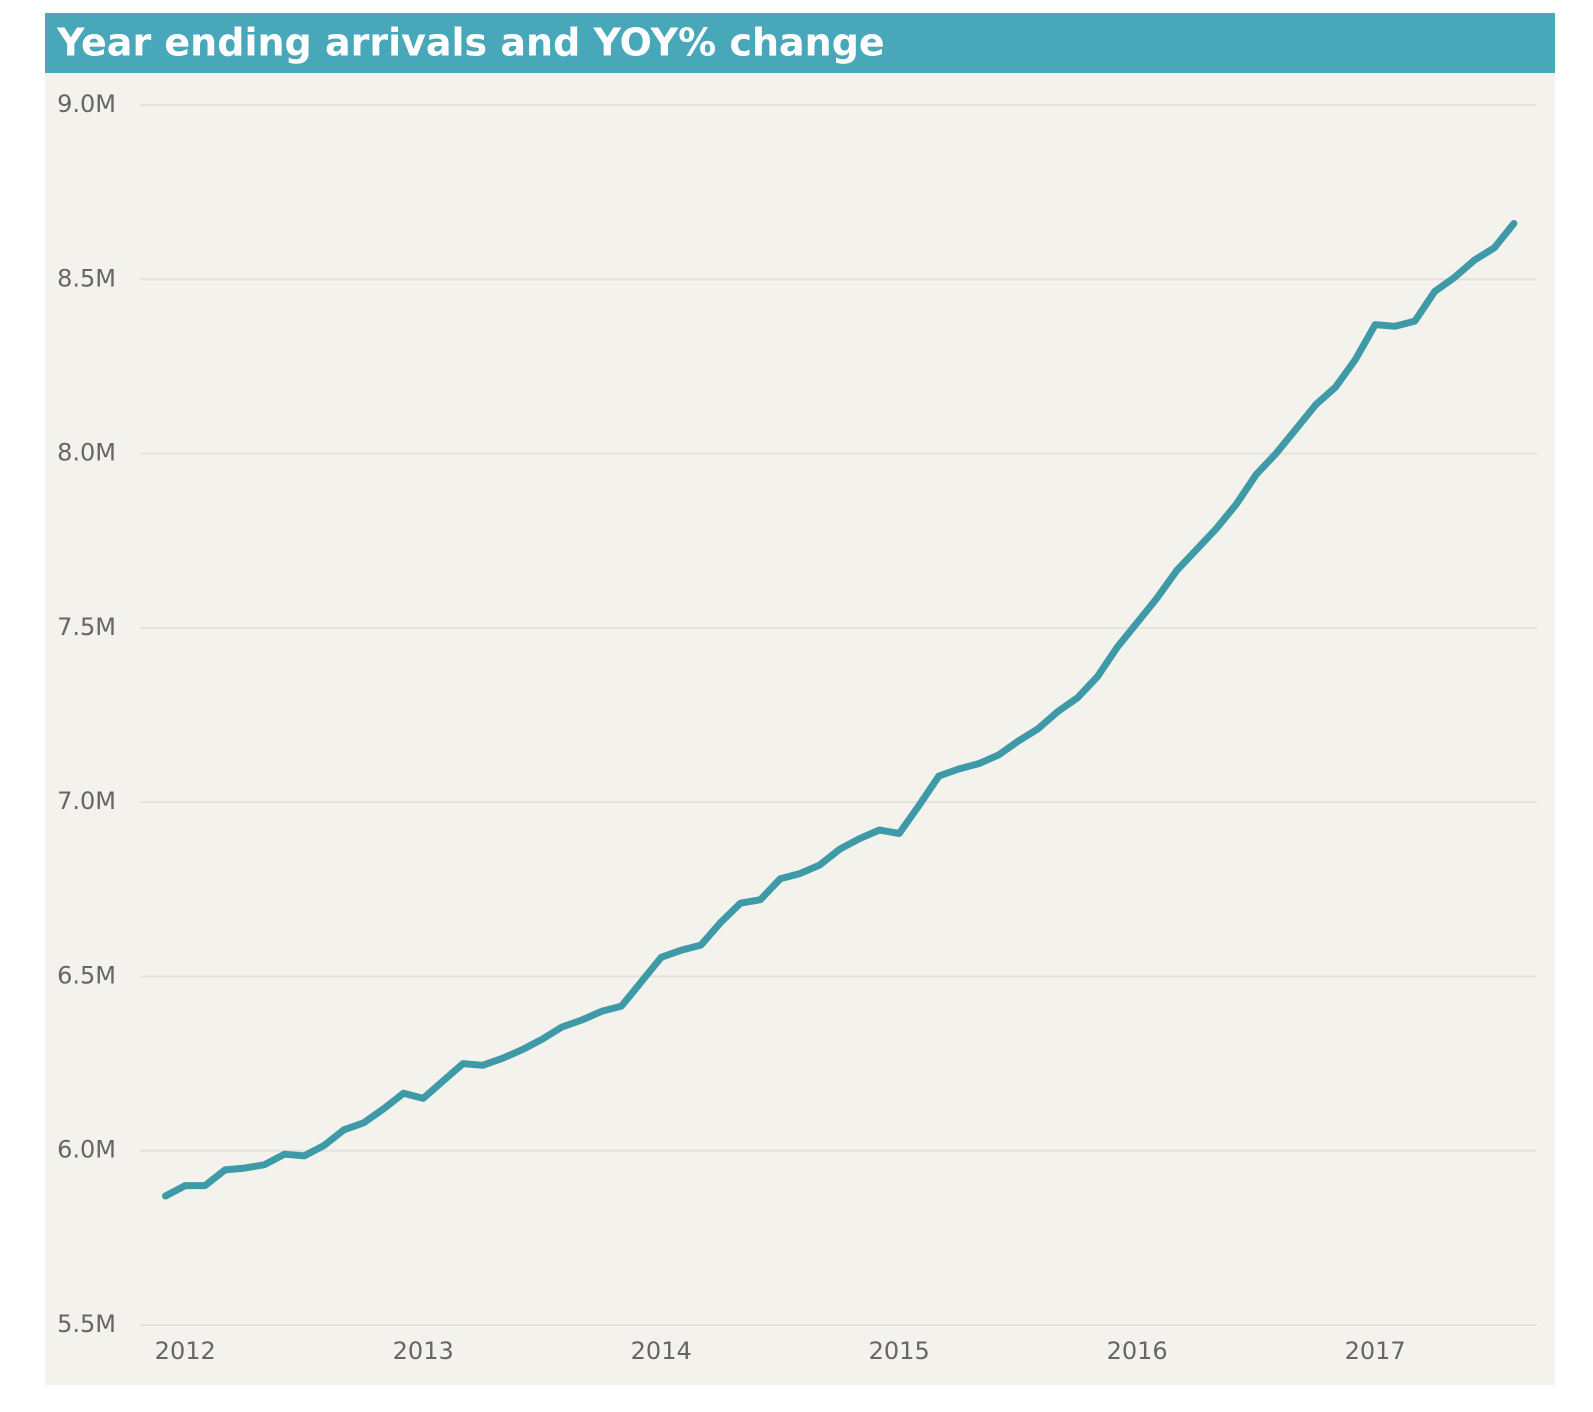 This screenshot has width=1593, height=1412. I want to click on x-tick-label: 2012, so click(185, 1351).